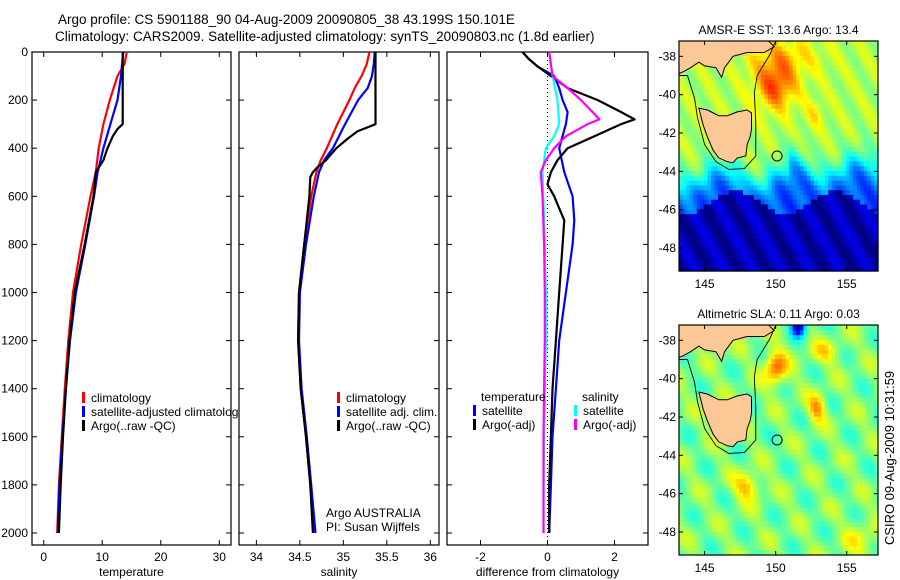 This screenshot has width=900, height=580. Describe the element at coordinates (668, 95) in the screenshot. I see `y-tick-label: -40` at that location.